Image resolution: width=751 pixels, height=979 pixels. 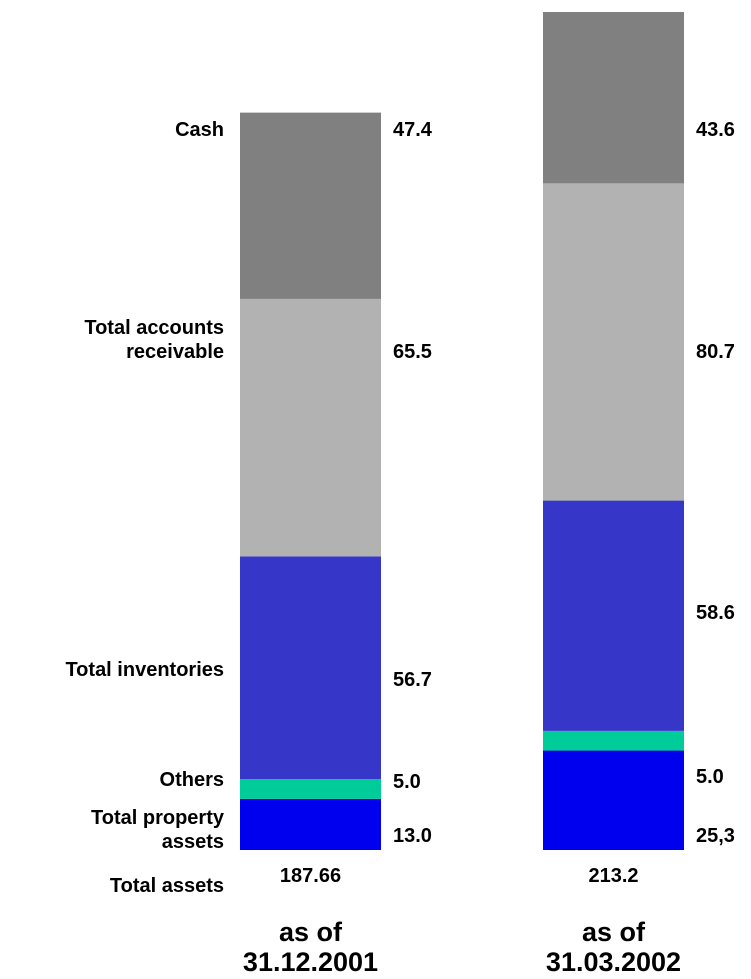 What do you see at coordinates (412, 836) in the screenshot?
I see `value-label: 13.0` at bounding box center [412, 836].